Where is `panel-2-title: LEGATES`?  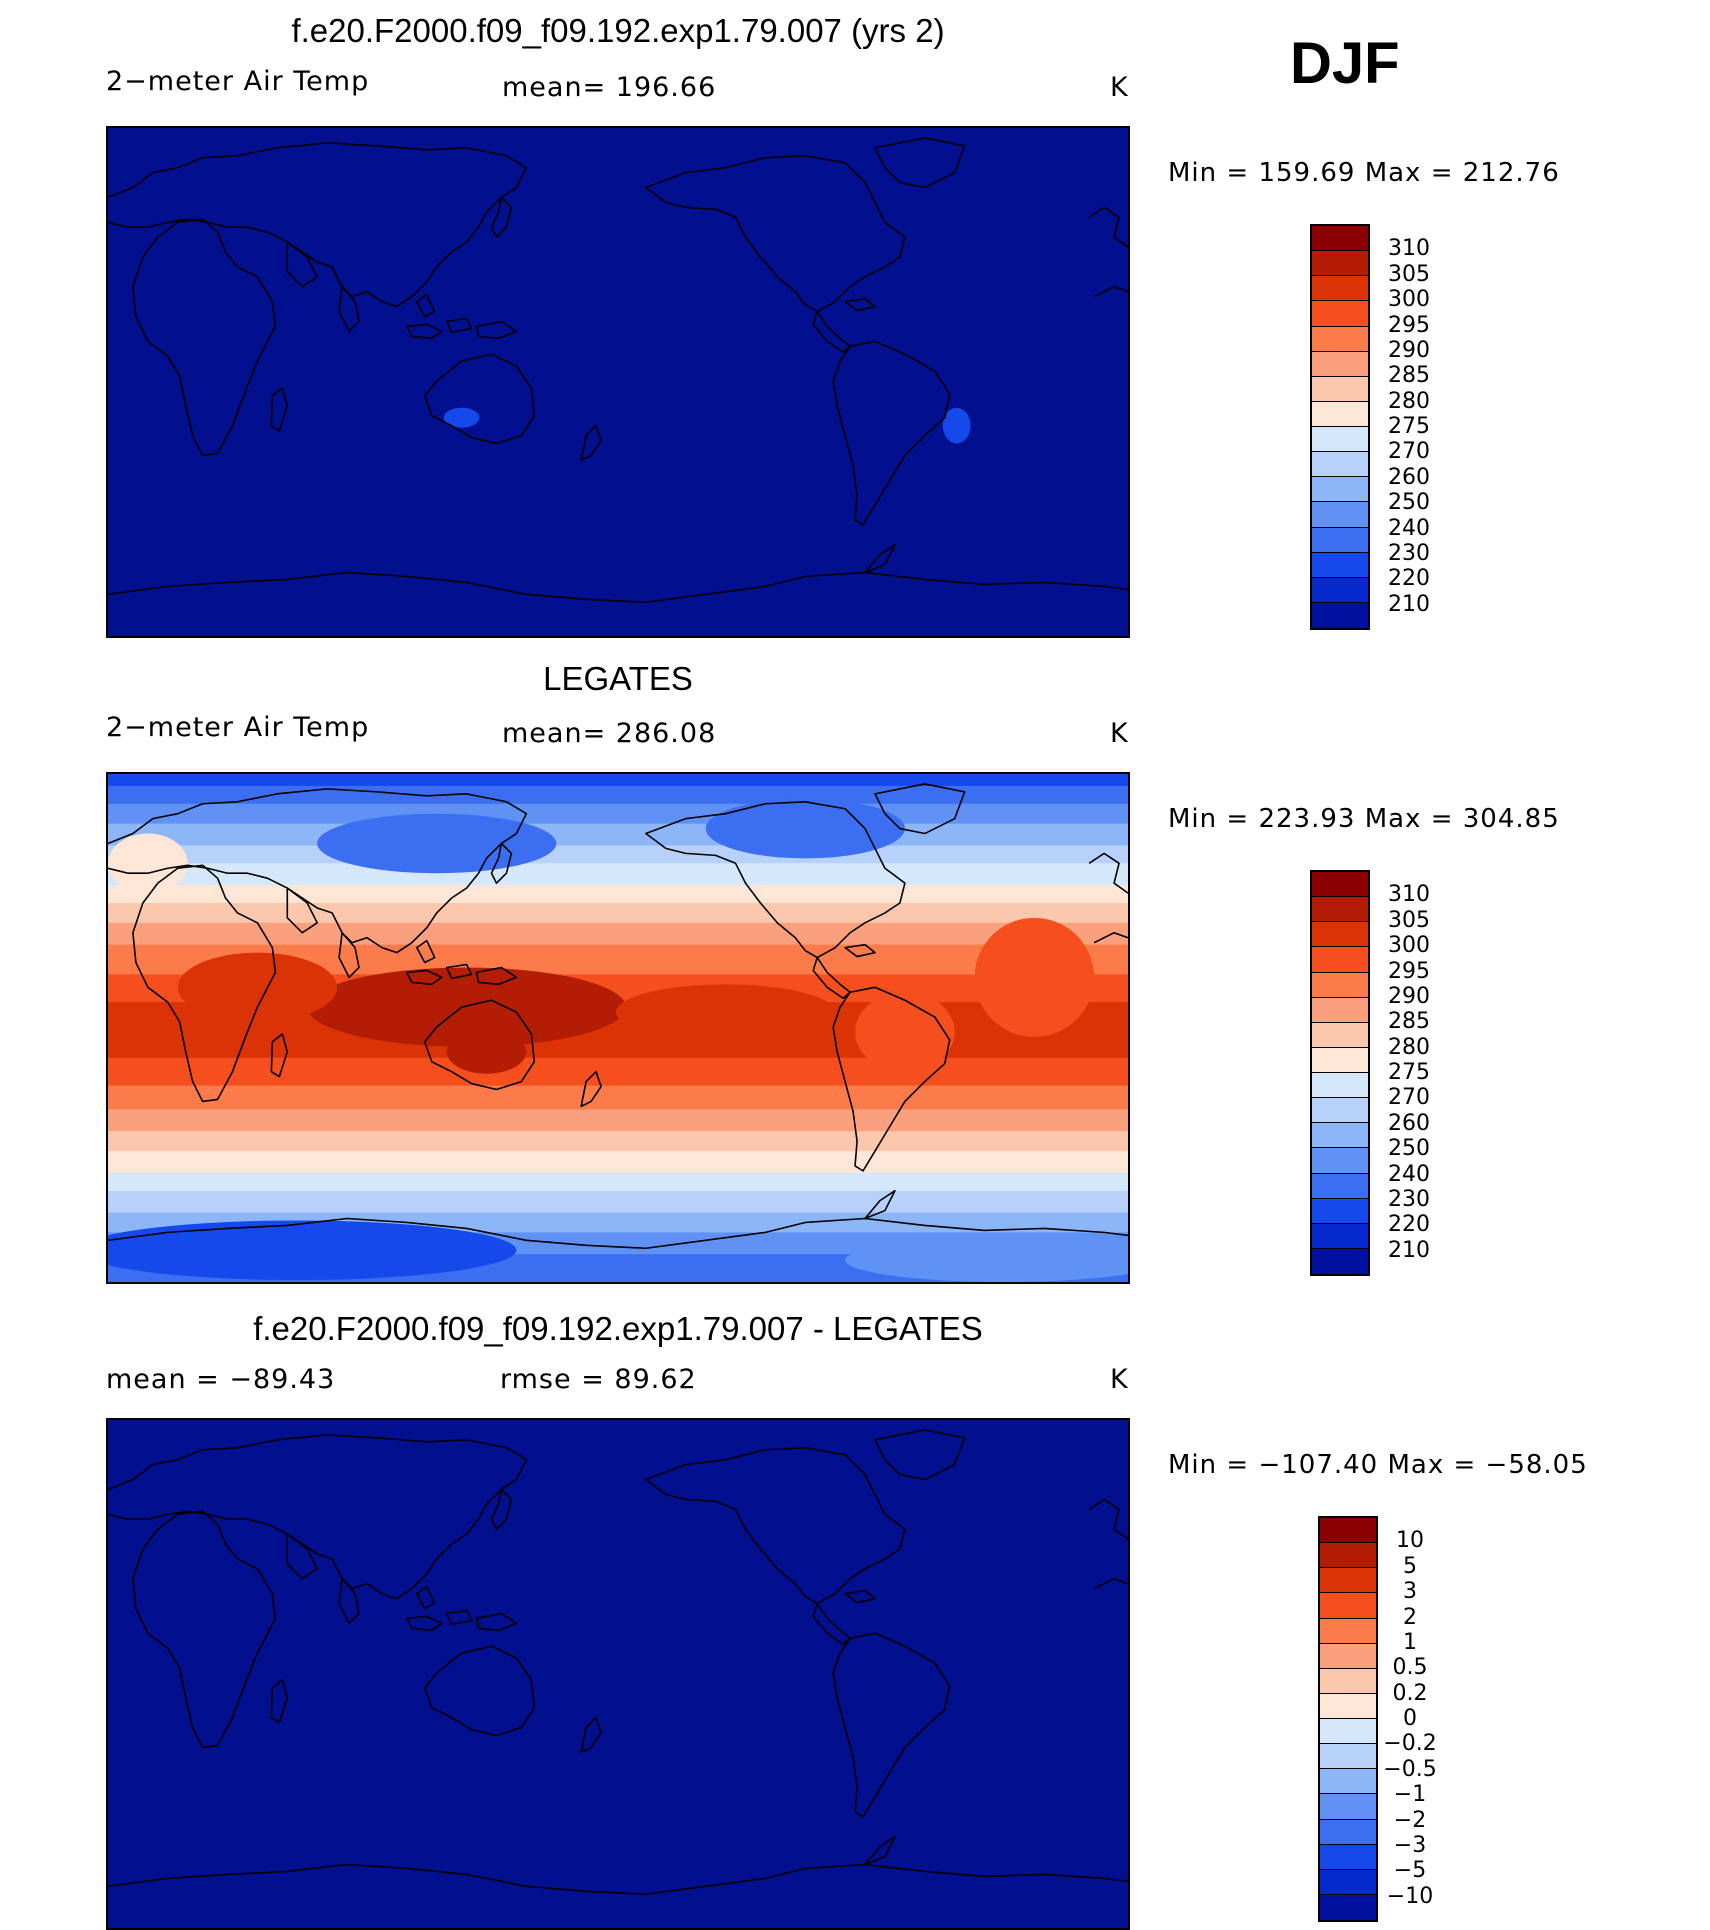 panel-2-title: LEGATES is located at coordinates (618, 678).